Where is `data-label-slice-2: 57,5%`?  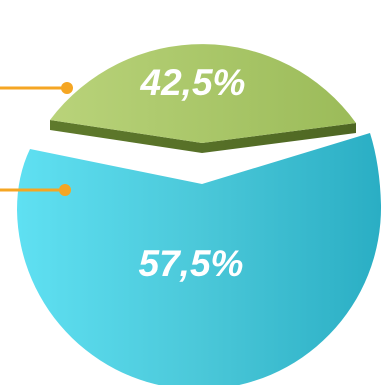 data-label-slice-2: 57,5% is located at coordinates (191, 263).